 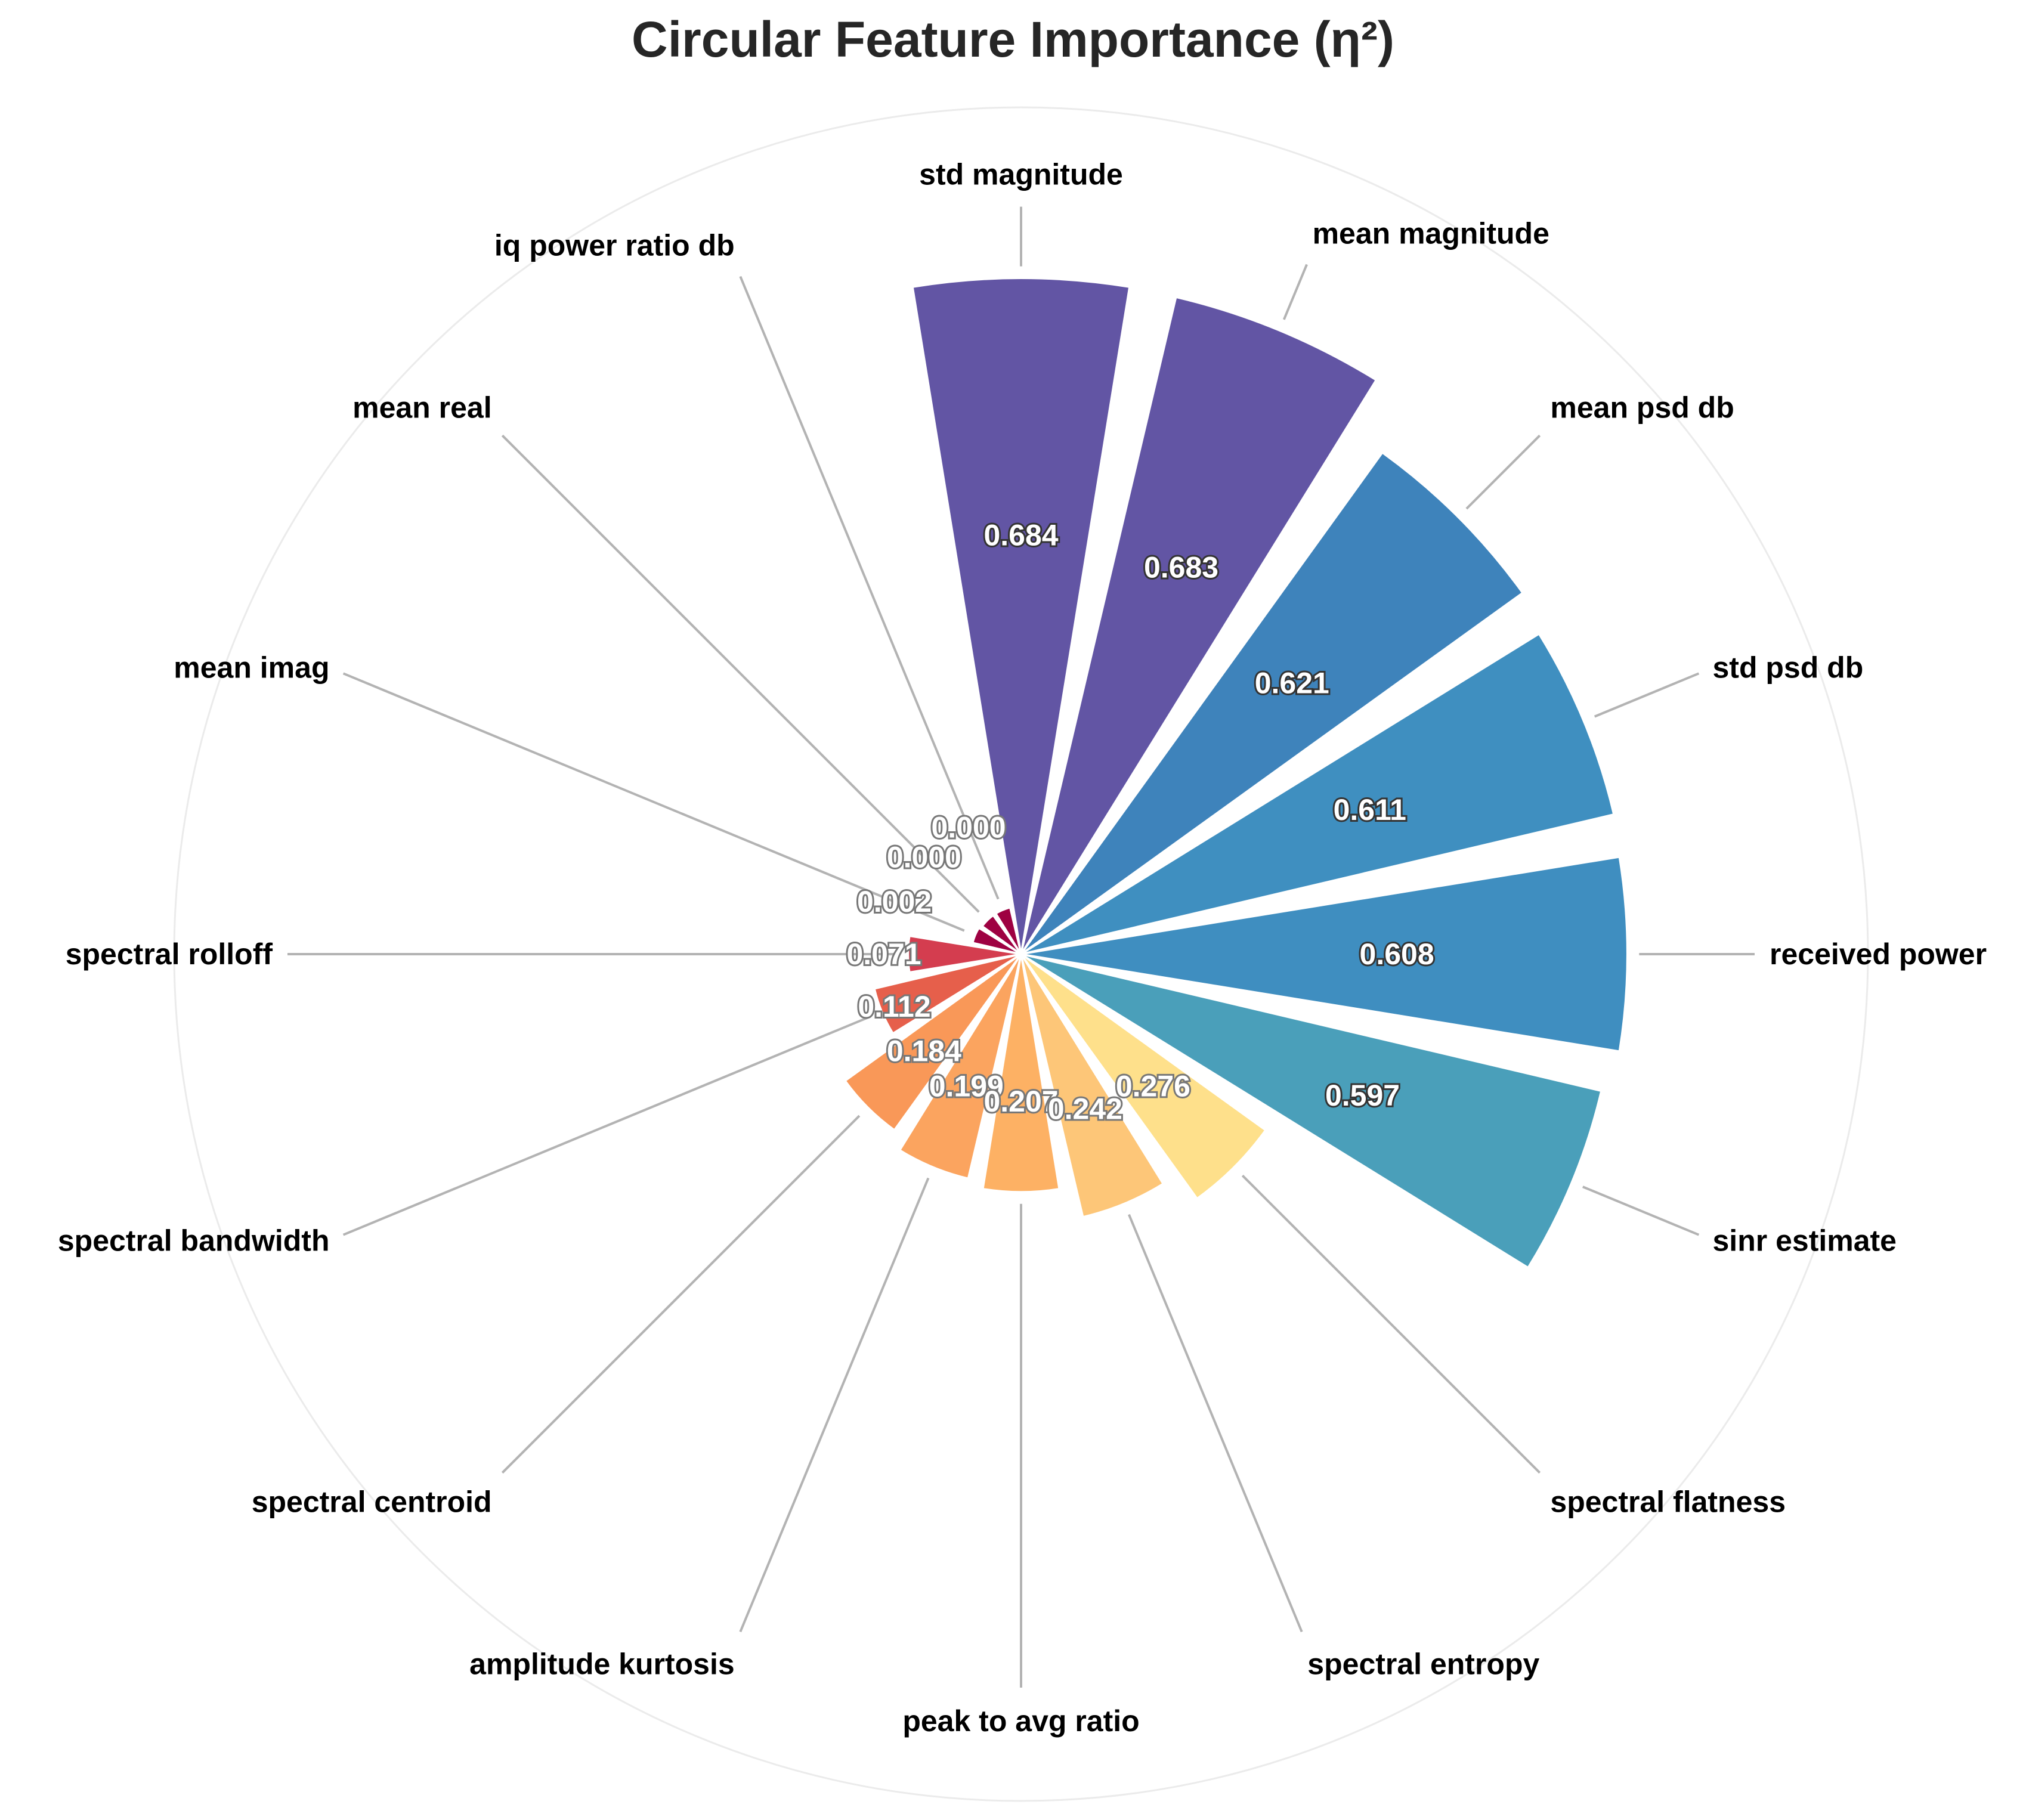 I want to click on value-label-std-magnitude: 0.684, so click(x=1021, y=535).